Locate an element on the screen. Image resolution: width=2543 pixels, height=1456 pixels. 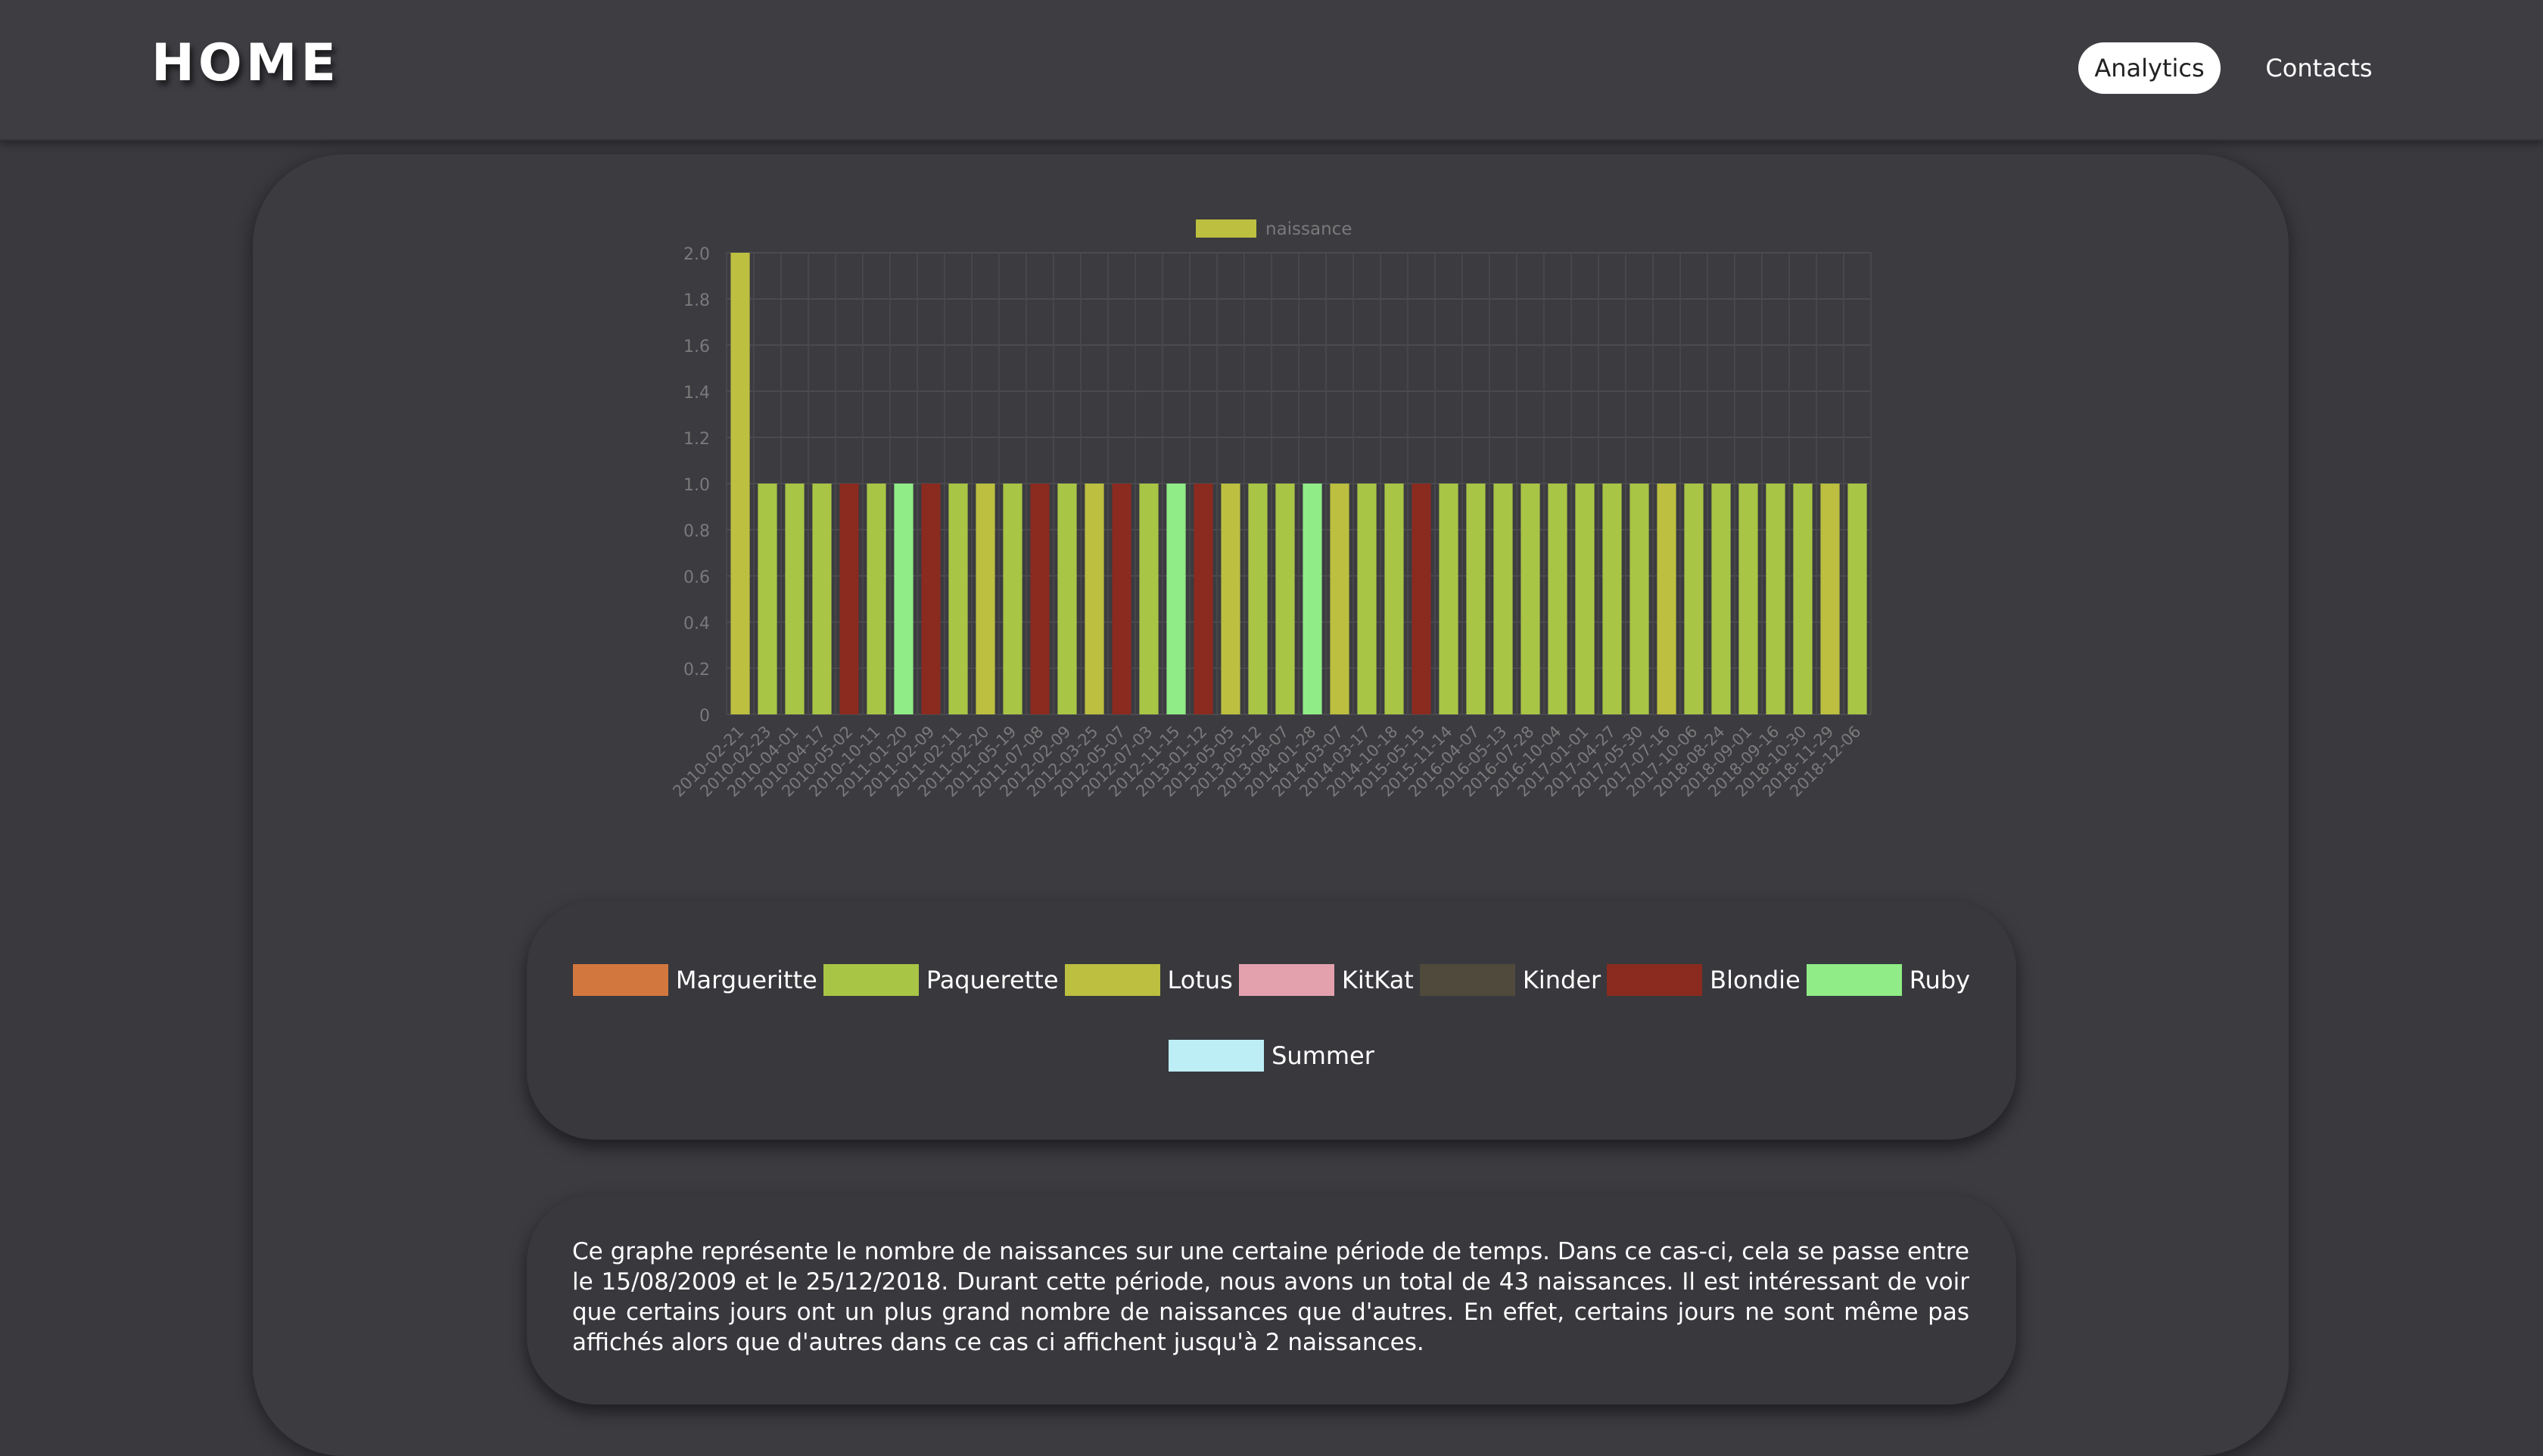
y-tick-label: 0 is located at coordinates (704, 716).